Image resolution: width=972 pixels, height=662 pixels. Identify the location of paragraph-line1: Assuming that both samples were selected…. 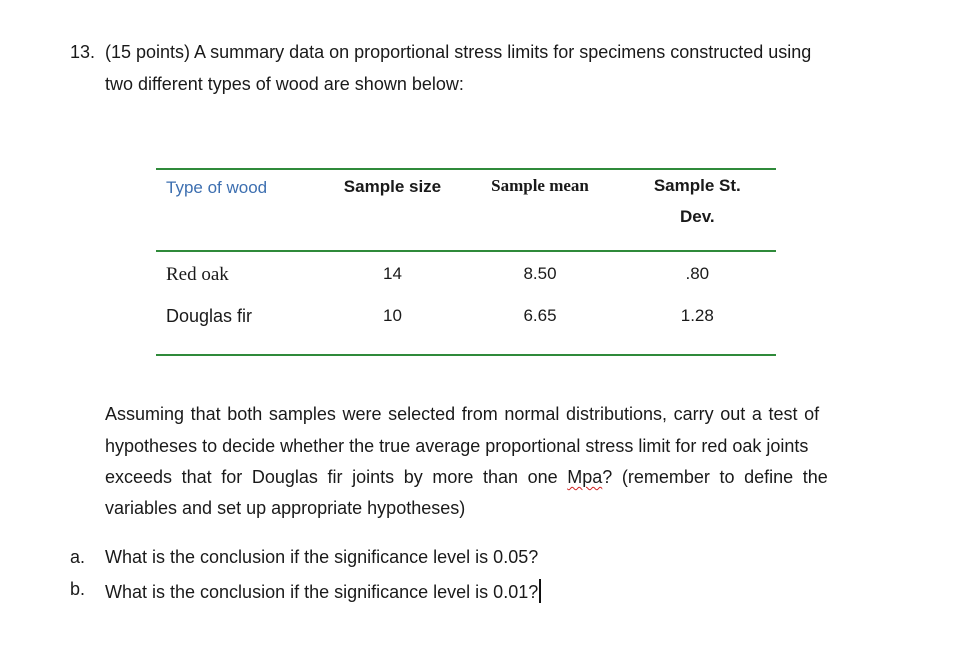
(462, 414).